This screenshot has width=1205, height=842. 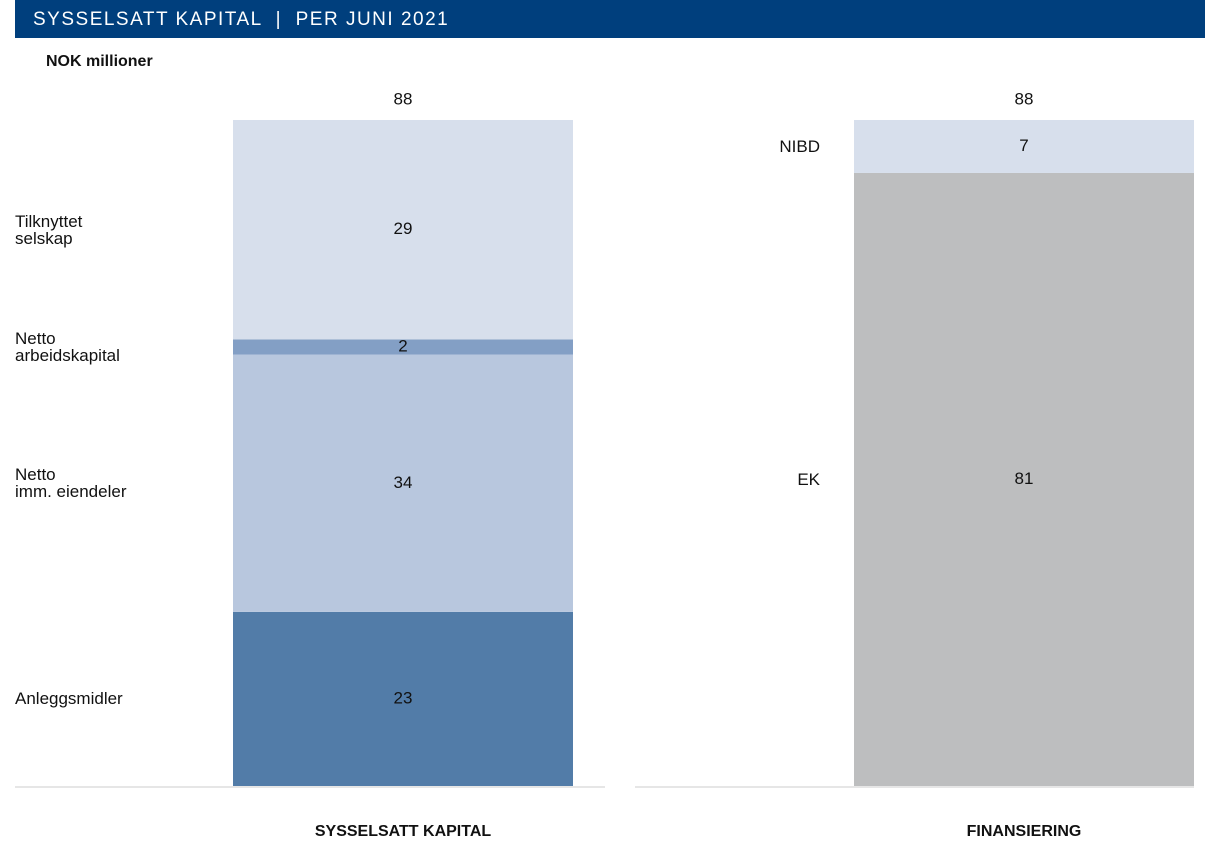 I want to click on segment-label: Anleggsmidler, so click(x=69, y=699).